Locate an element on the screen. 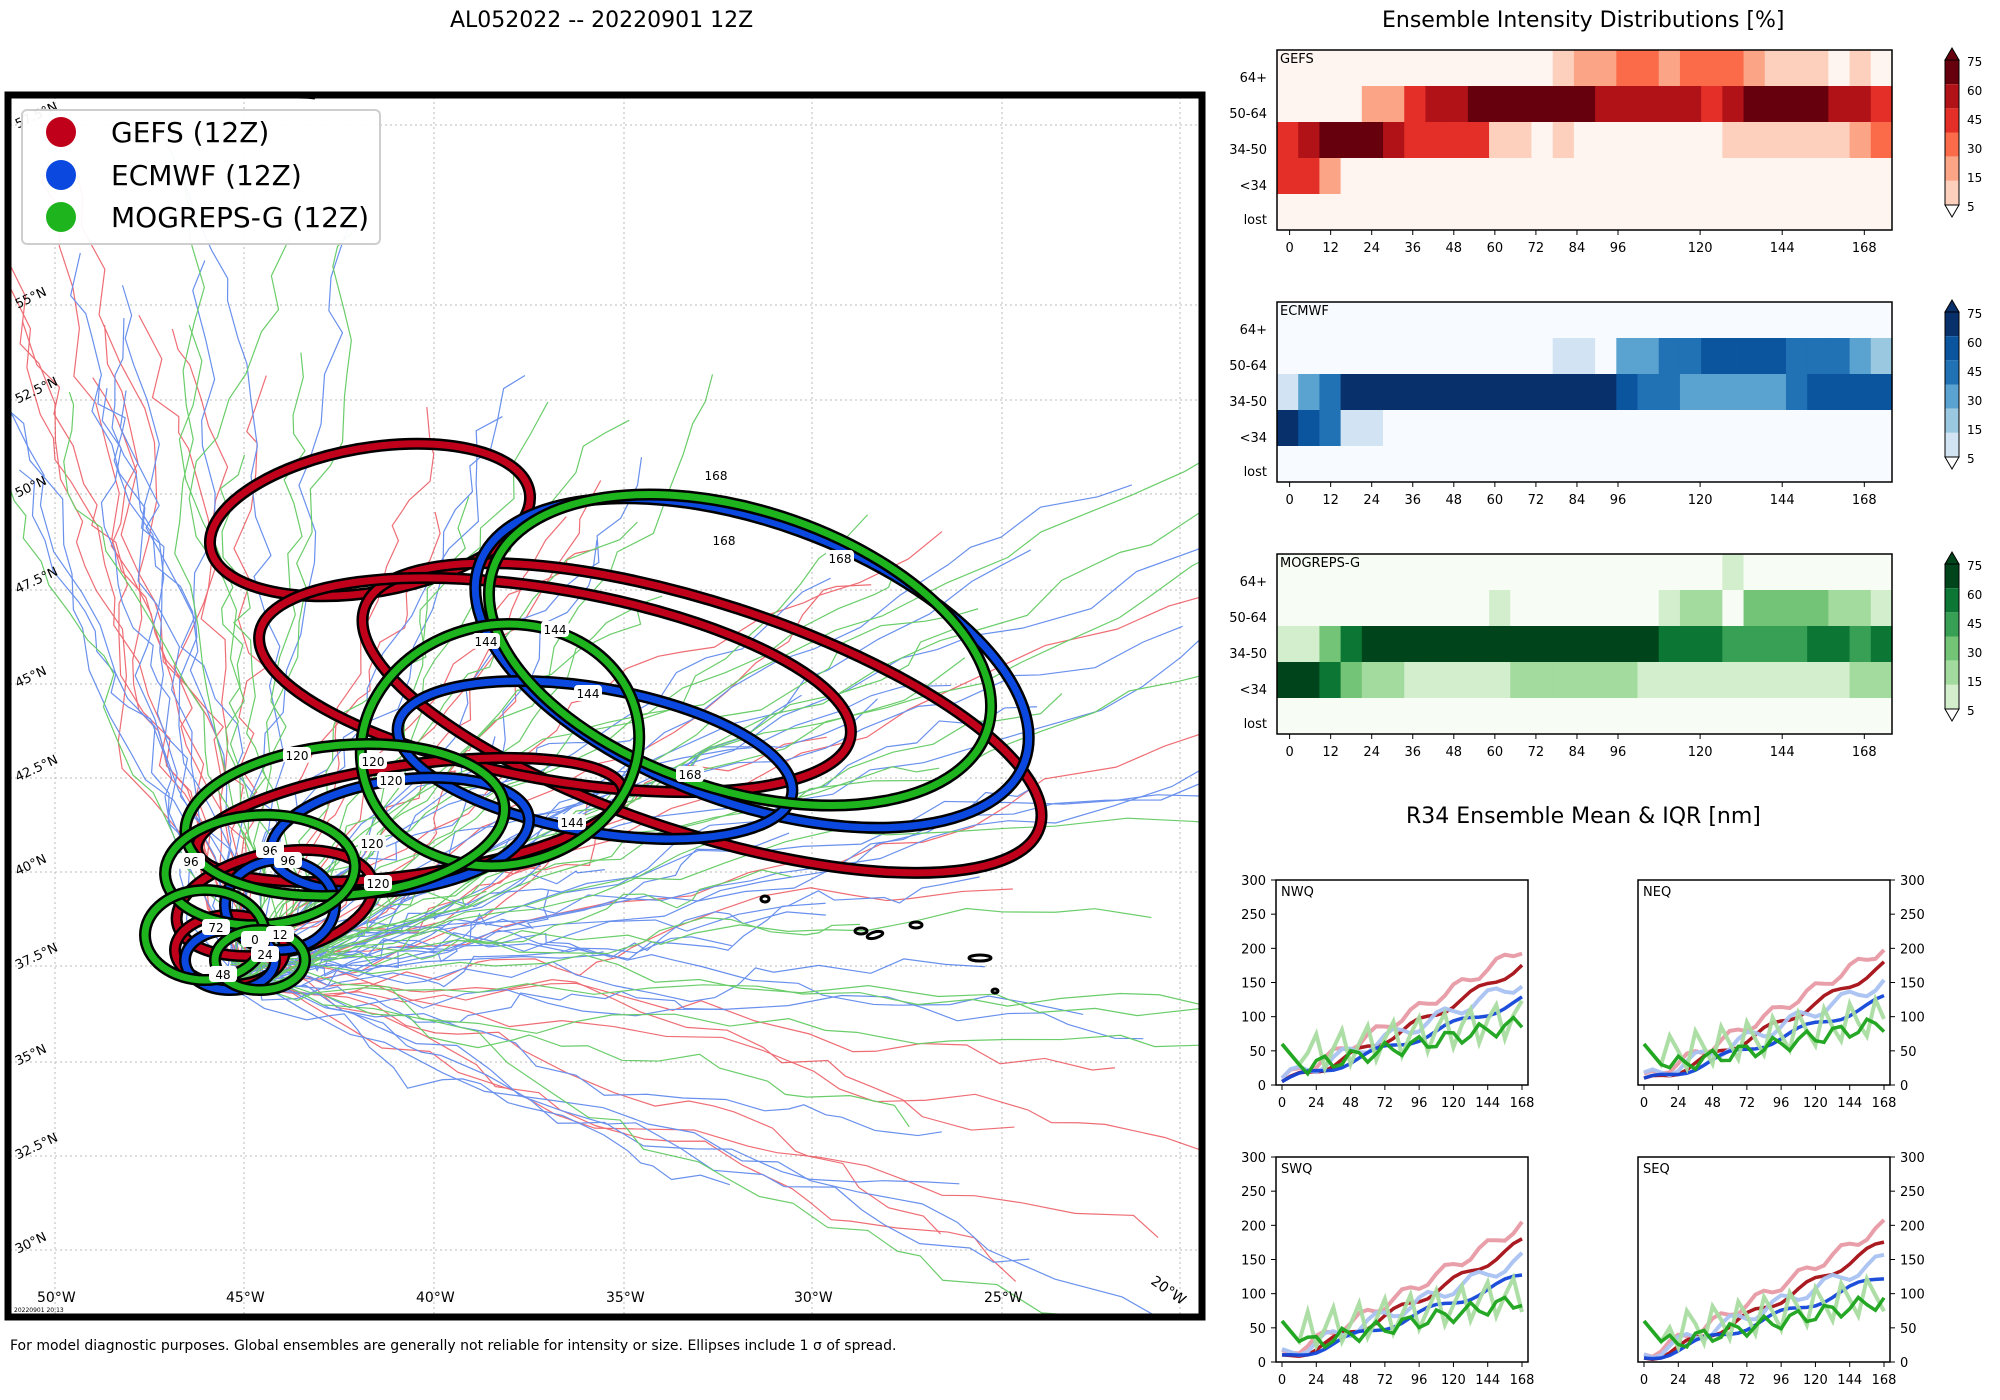 The image size is (2000, 1400). r34-line is located at coordinates (1402, 1312).